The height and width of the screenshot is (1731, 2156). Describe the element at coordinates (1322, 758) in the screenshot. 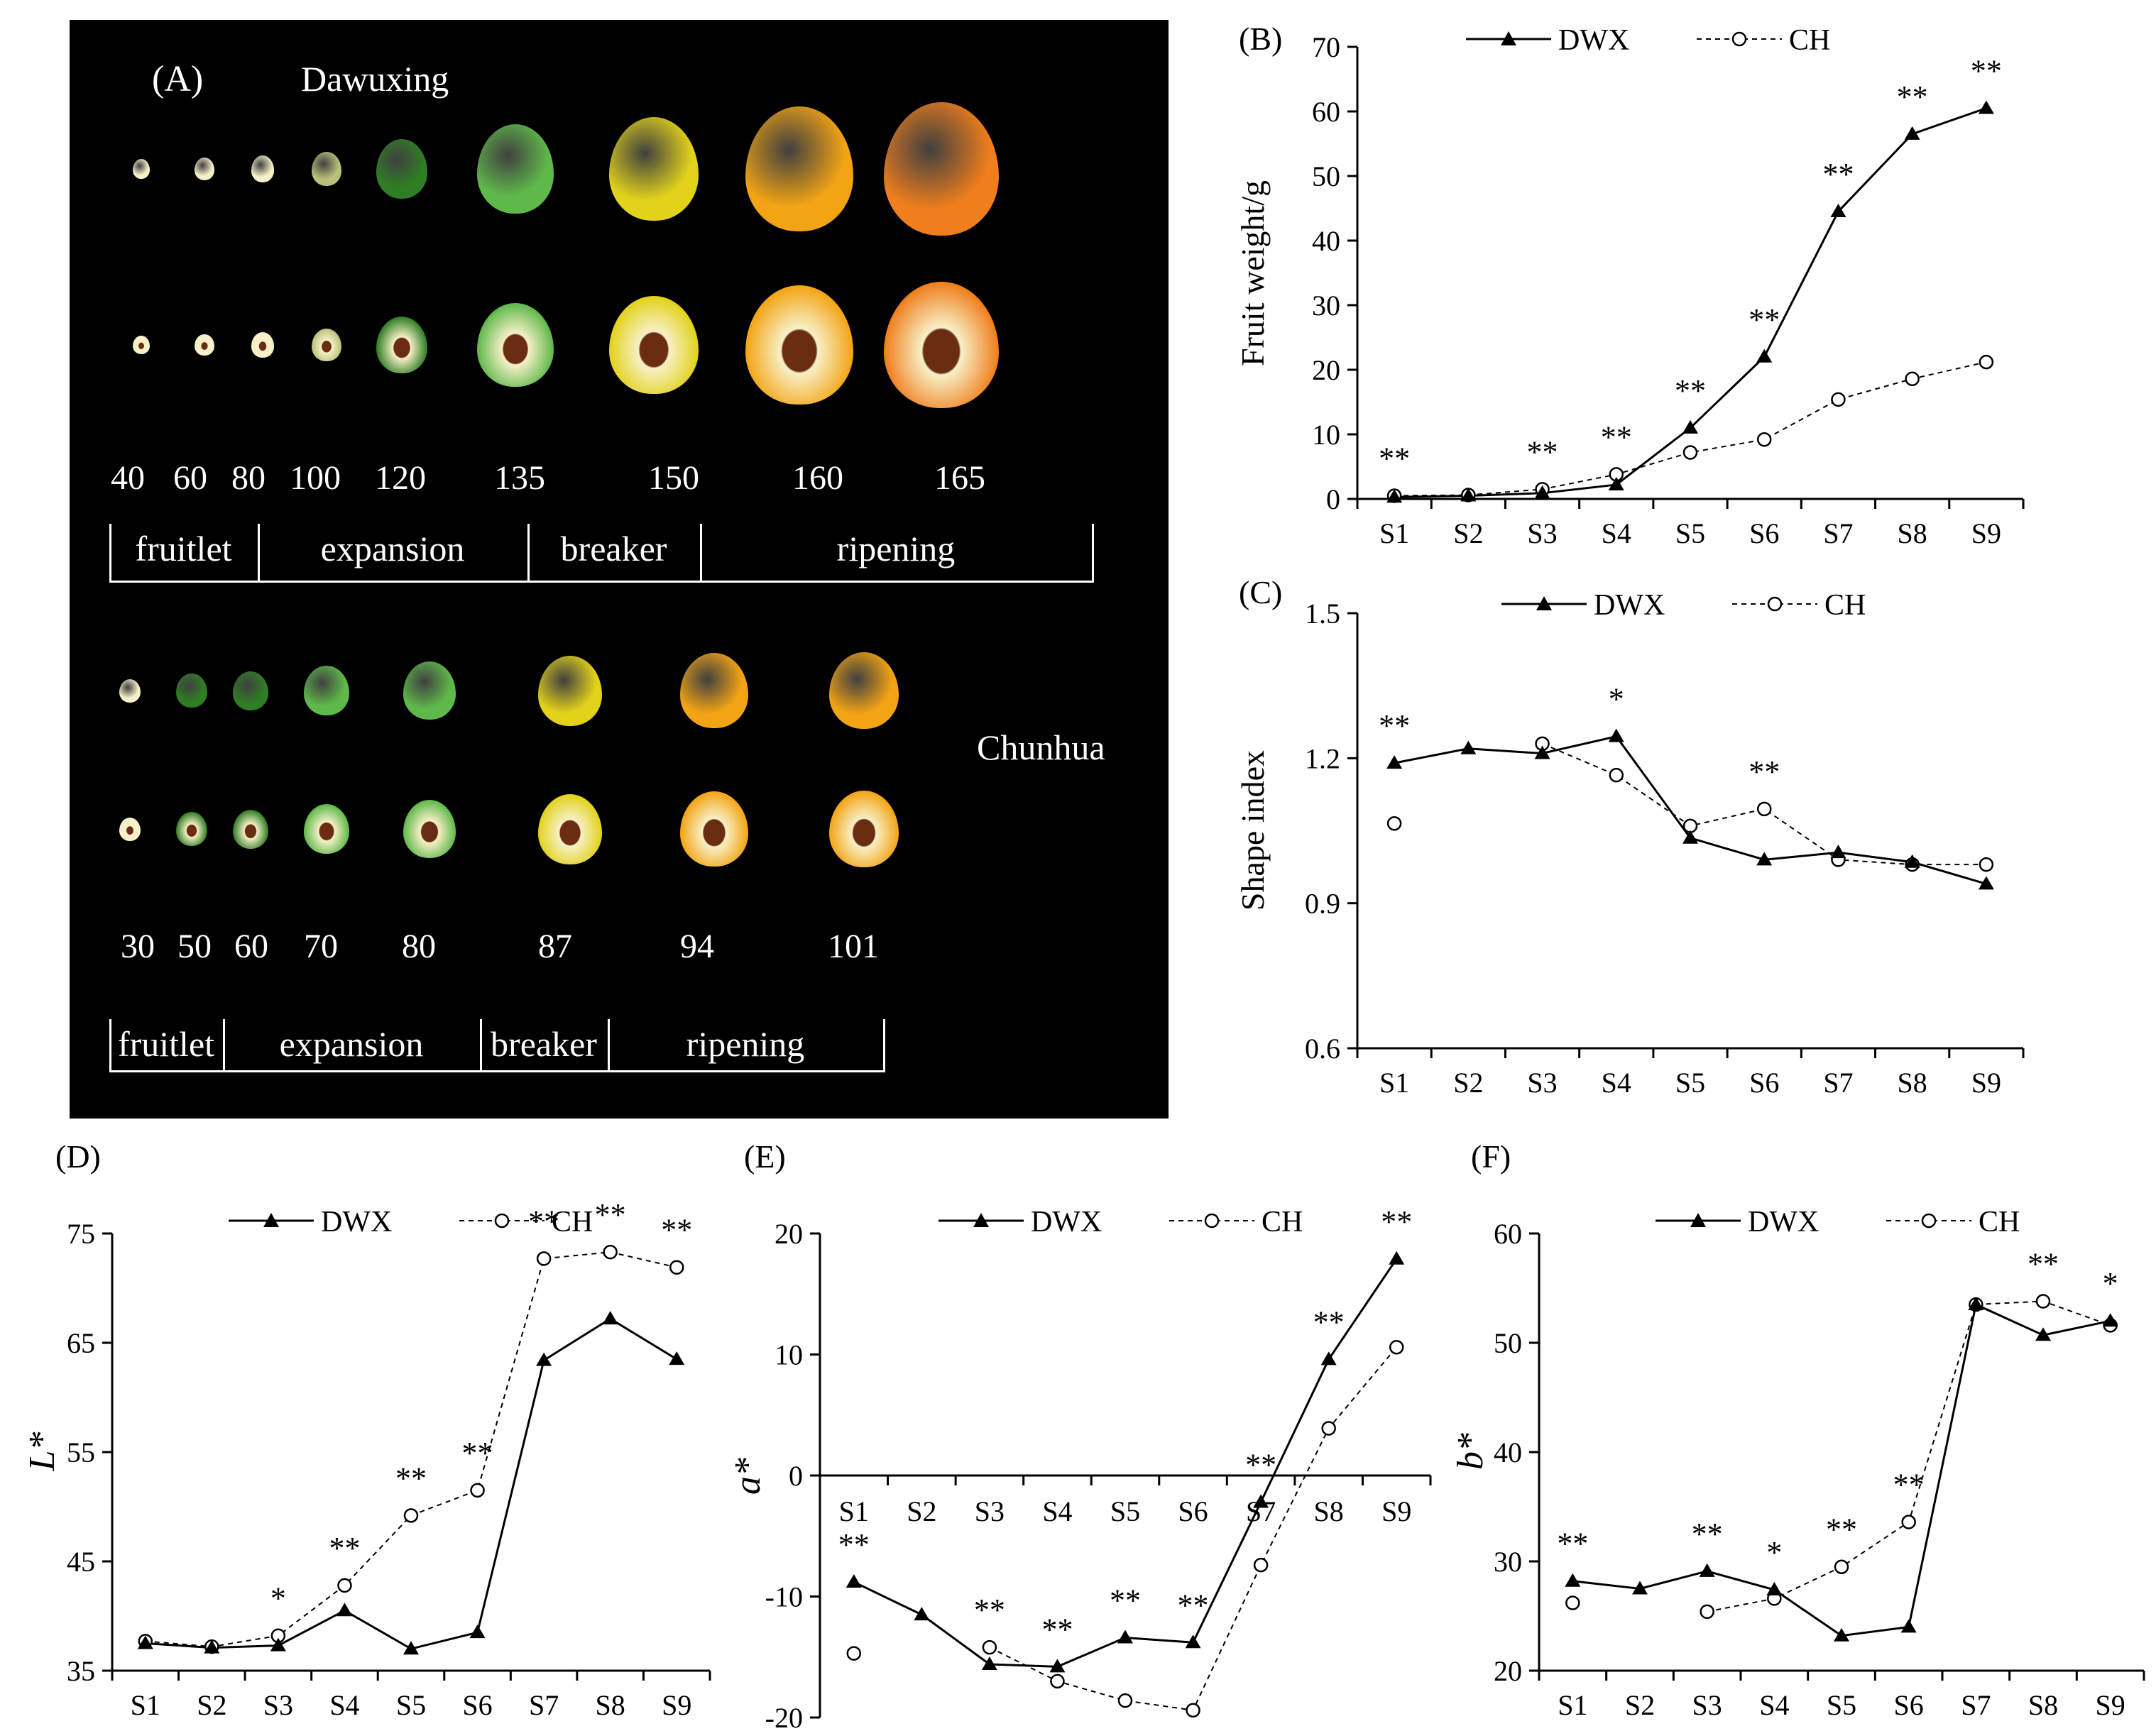

I see `y-tick-label: 1.2` at that location.